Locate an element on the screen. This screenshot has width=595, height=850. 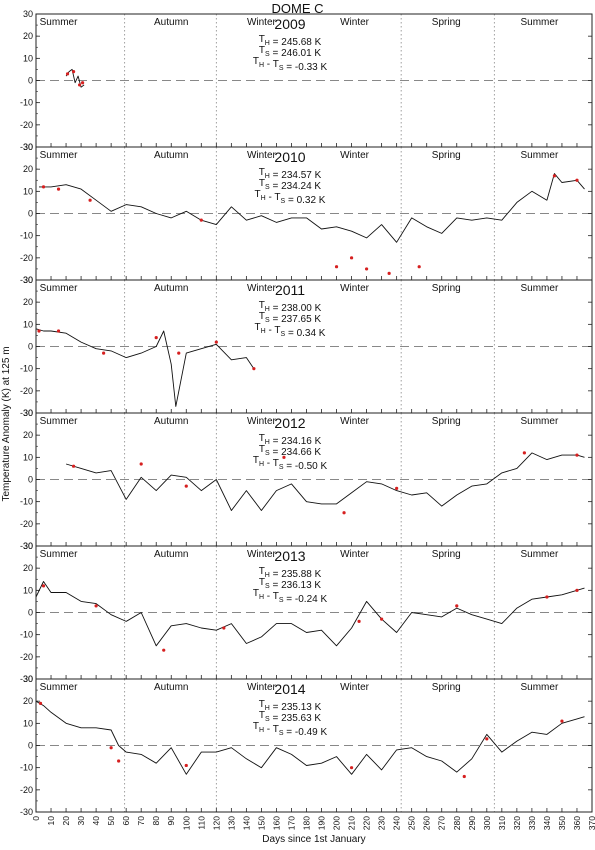
x-tick-label: 300 is located at coordinates (487, 823).